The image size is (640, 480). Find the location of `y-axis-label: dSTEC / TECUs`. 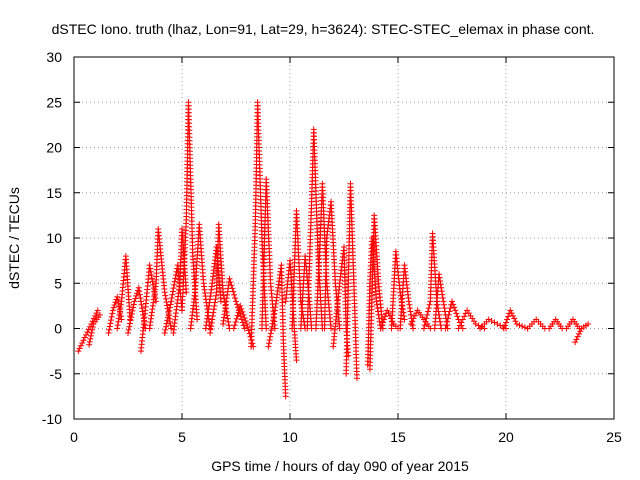

y-axis-label: dSTEC / TECUs is located at coordinates (14, 238).